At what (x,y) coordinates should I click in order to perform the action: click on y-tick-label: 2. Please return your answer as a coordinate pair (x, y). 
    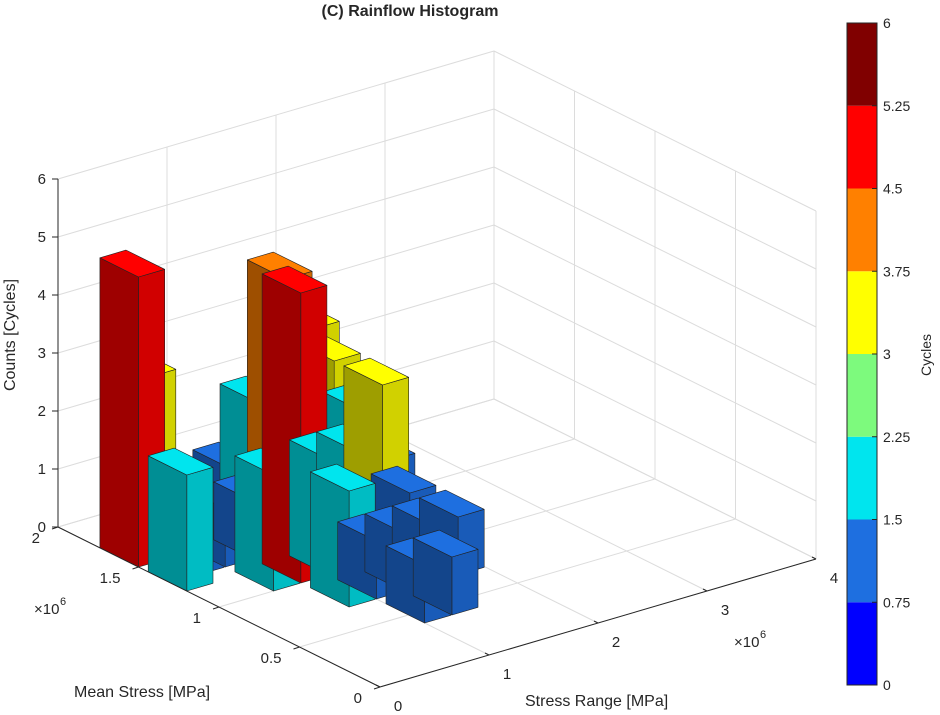
    Looking at the image, I should click on (36, 538).